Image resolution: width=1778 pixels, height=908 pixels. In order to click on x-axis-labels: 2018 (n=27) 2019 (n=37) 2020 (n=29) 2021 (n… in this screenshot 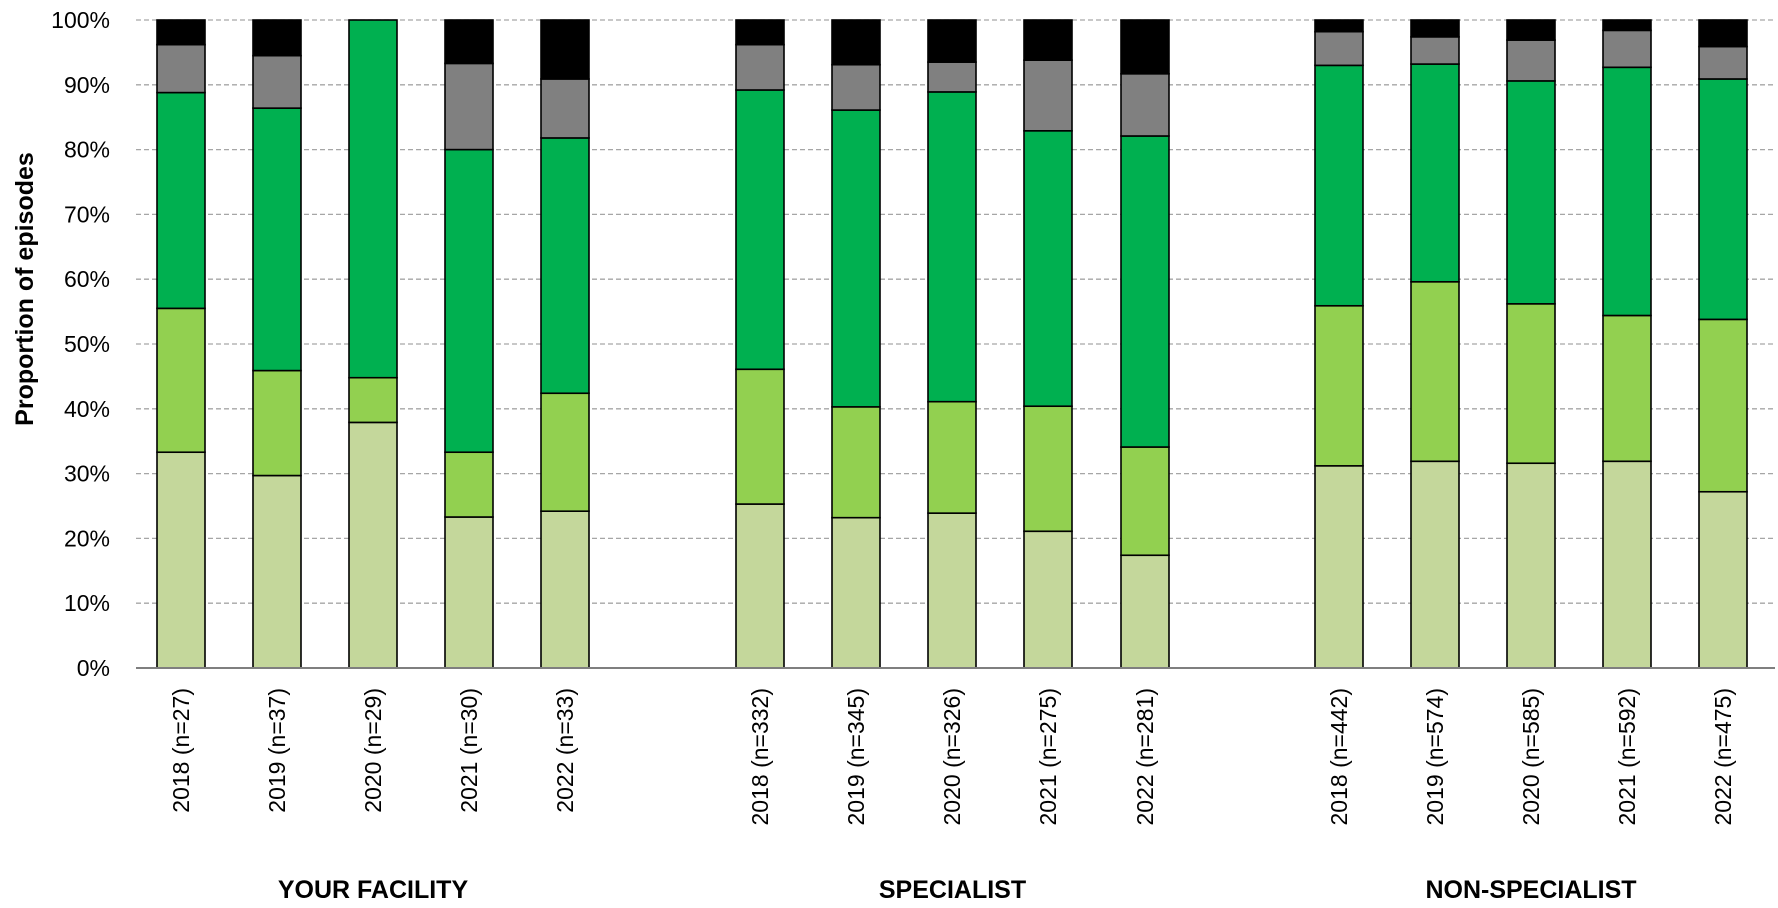, I will do `click(952, 756)`.